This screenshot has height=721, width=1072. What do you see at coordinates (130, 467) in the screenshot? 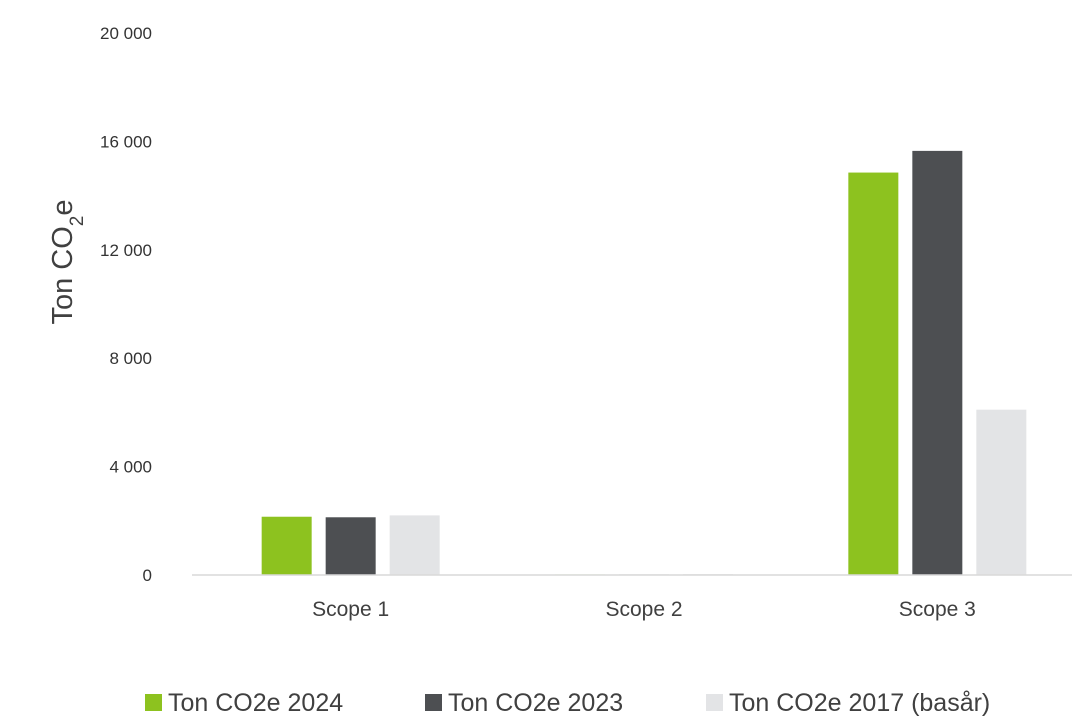
I see `y-tick-label: 4 000` at bounding box center [130, 467].